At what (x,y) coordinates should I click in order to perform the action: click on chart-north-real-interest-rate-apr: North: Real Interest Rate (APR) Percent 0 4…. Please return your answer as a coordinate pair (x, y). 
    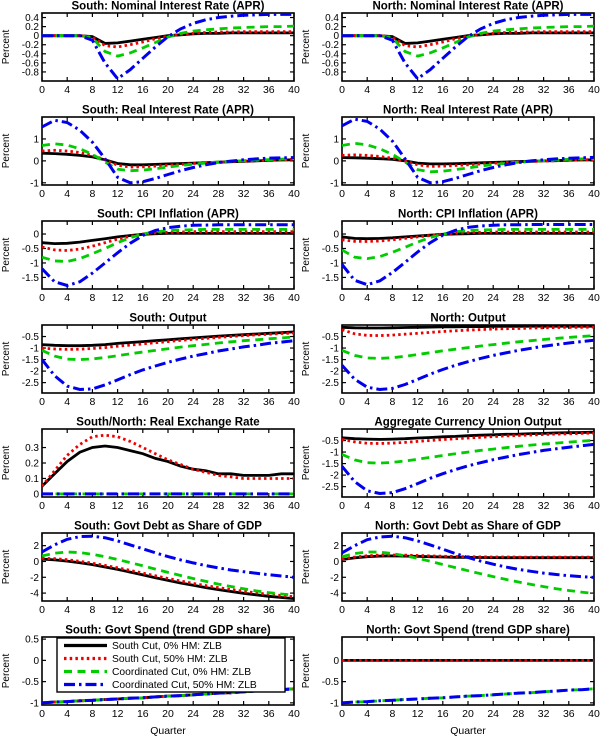
    Looking at the image, I should click on (450, 153).